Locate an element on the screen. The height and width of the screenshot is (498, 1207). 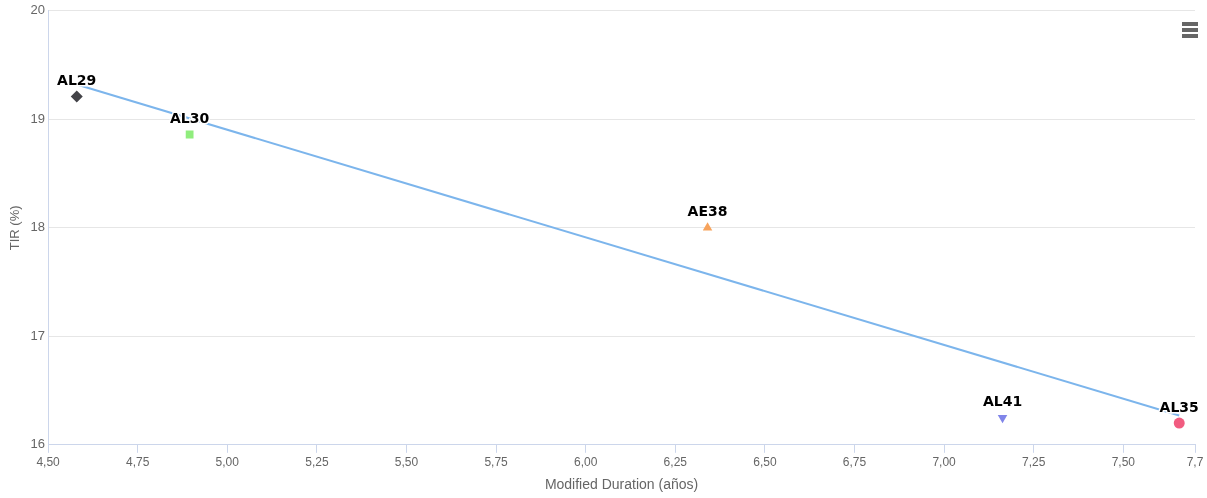
x-axis-title: Modified Duration (años) is located at coordinates (621, 484).